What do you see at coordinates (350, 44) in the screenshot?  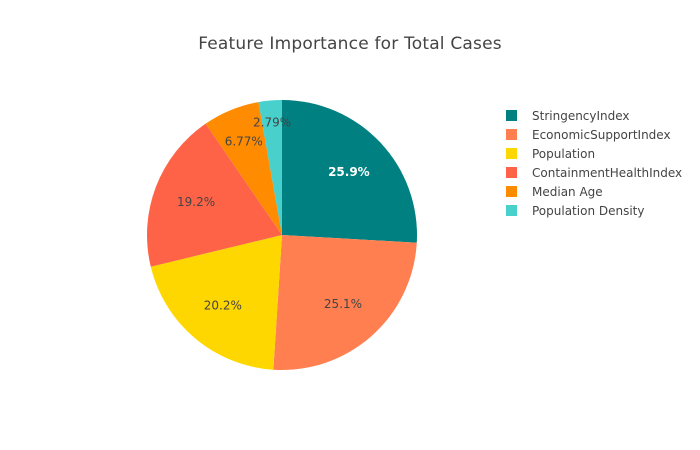 I see `chart-title: Feature Importance for Total Cases` at bounding box center [350, 44].